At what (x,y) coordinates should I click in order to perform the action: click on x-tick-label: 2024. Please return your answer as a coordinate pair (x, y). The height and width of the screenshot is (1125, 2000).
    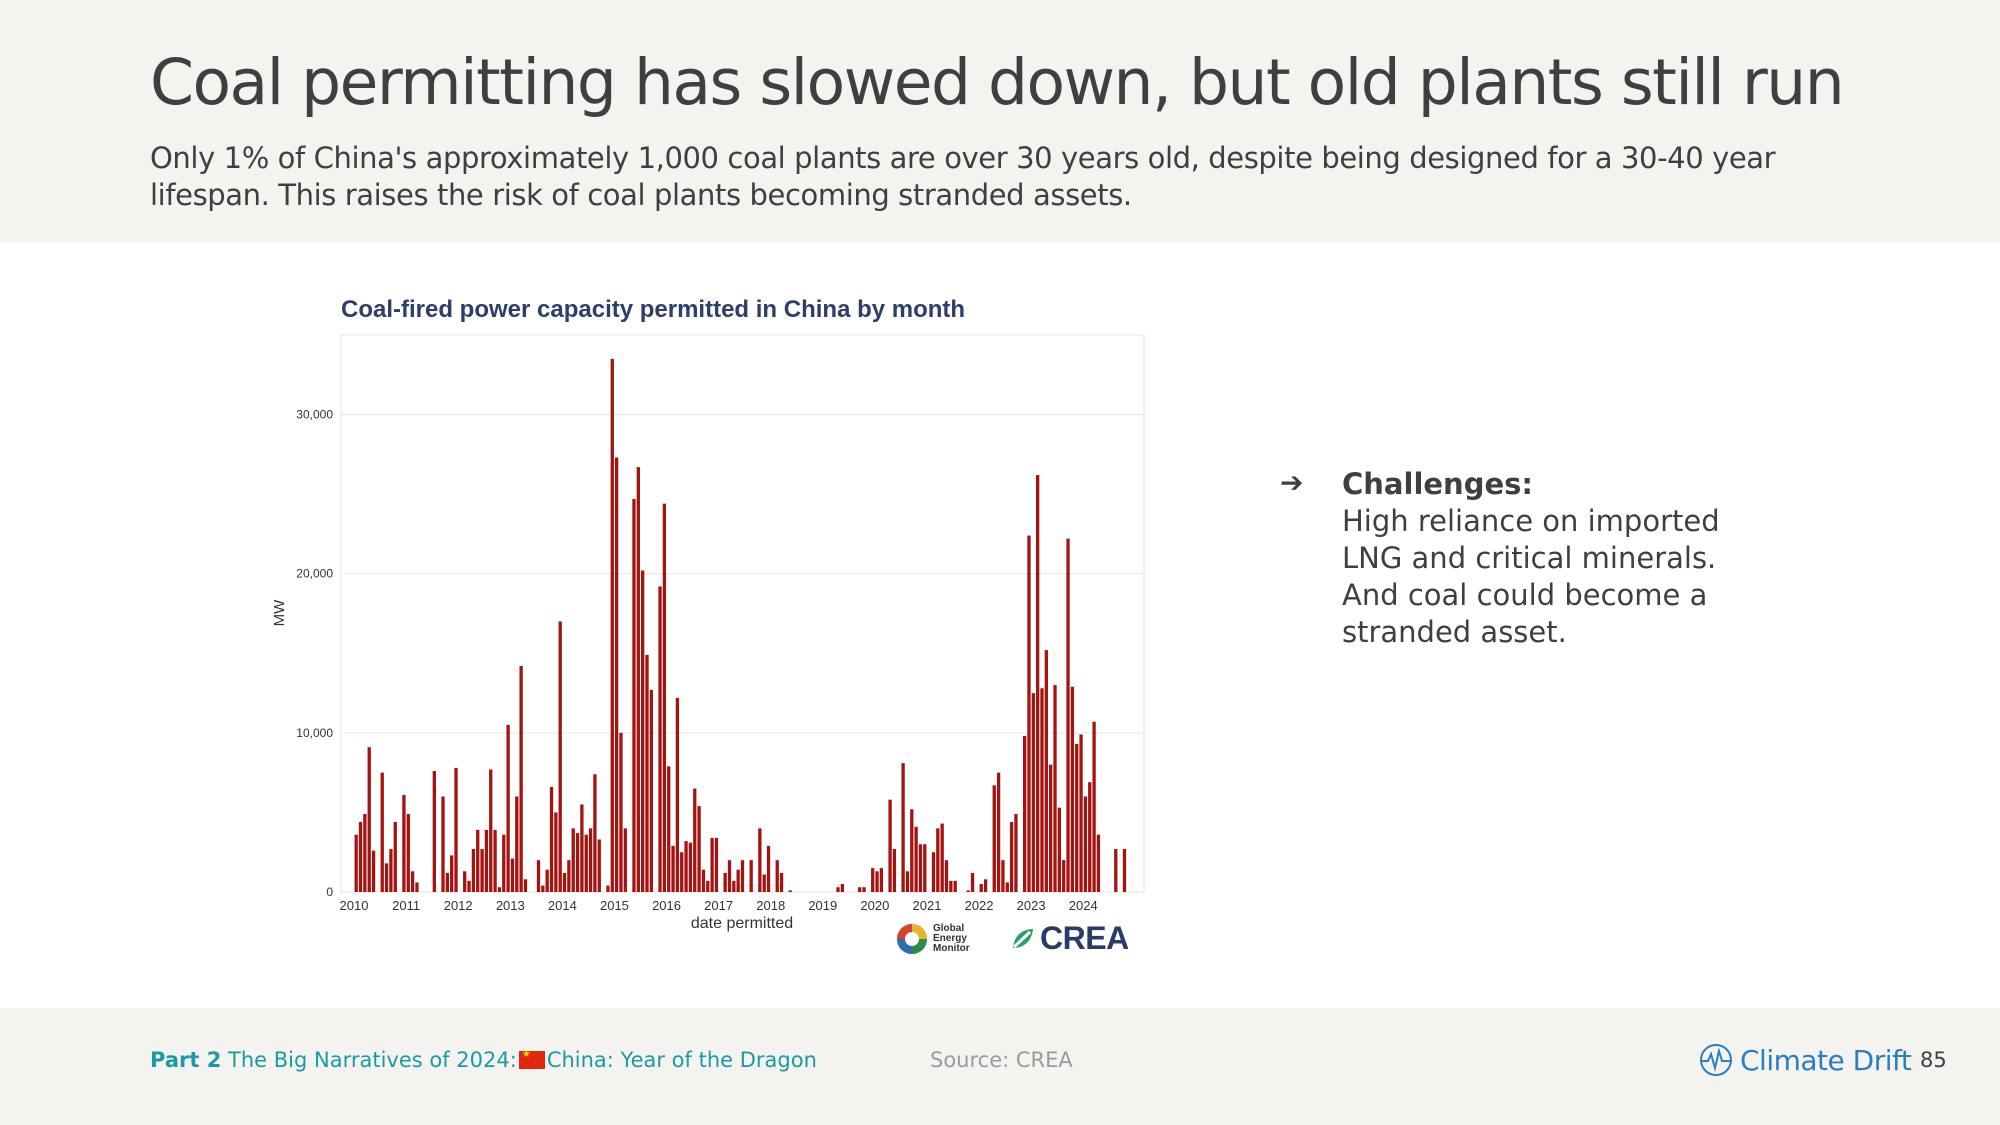
    Looking at the image, I should click on (1083, 905).